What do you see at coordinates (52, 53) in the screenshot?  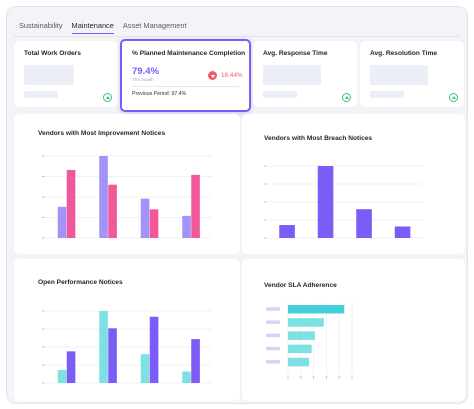 I see `kpi-title: Total Work Orders` at bounding box center [52, 53].